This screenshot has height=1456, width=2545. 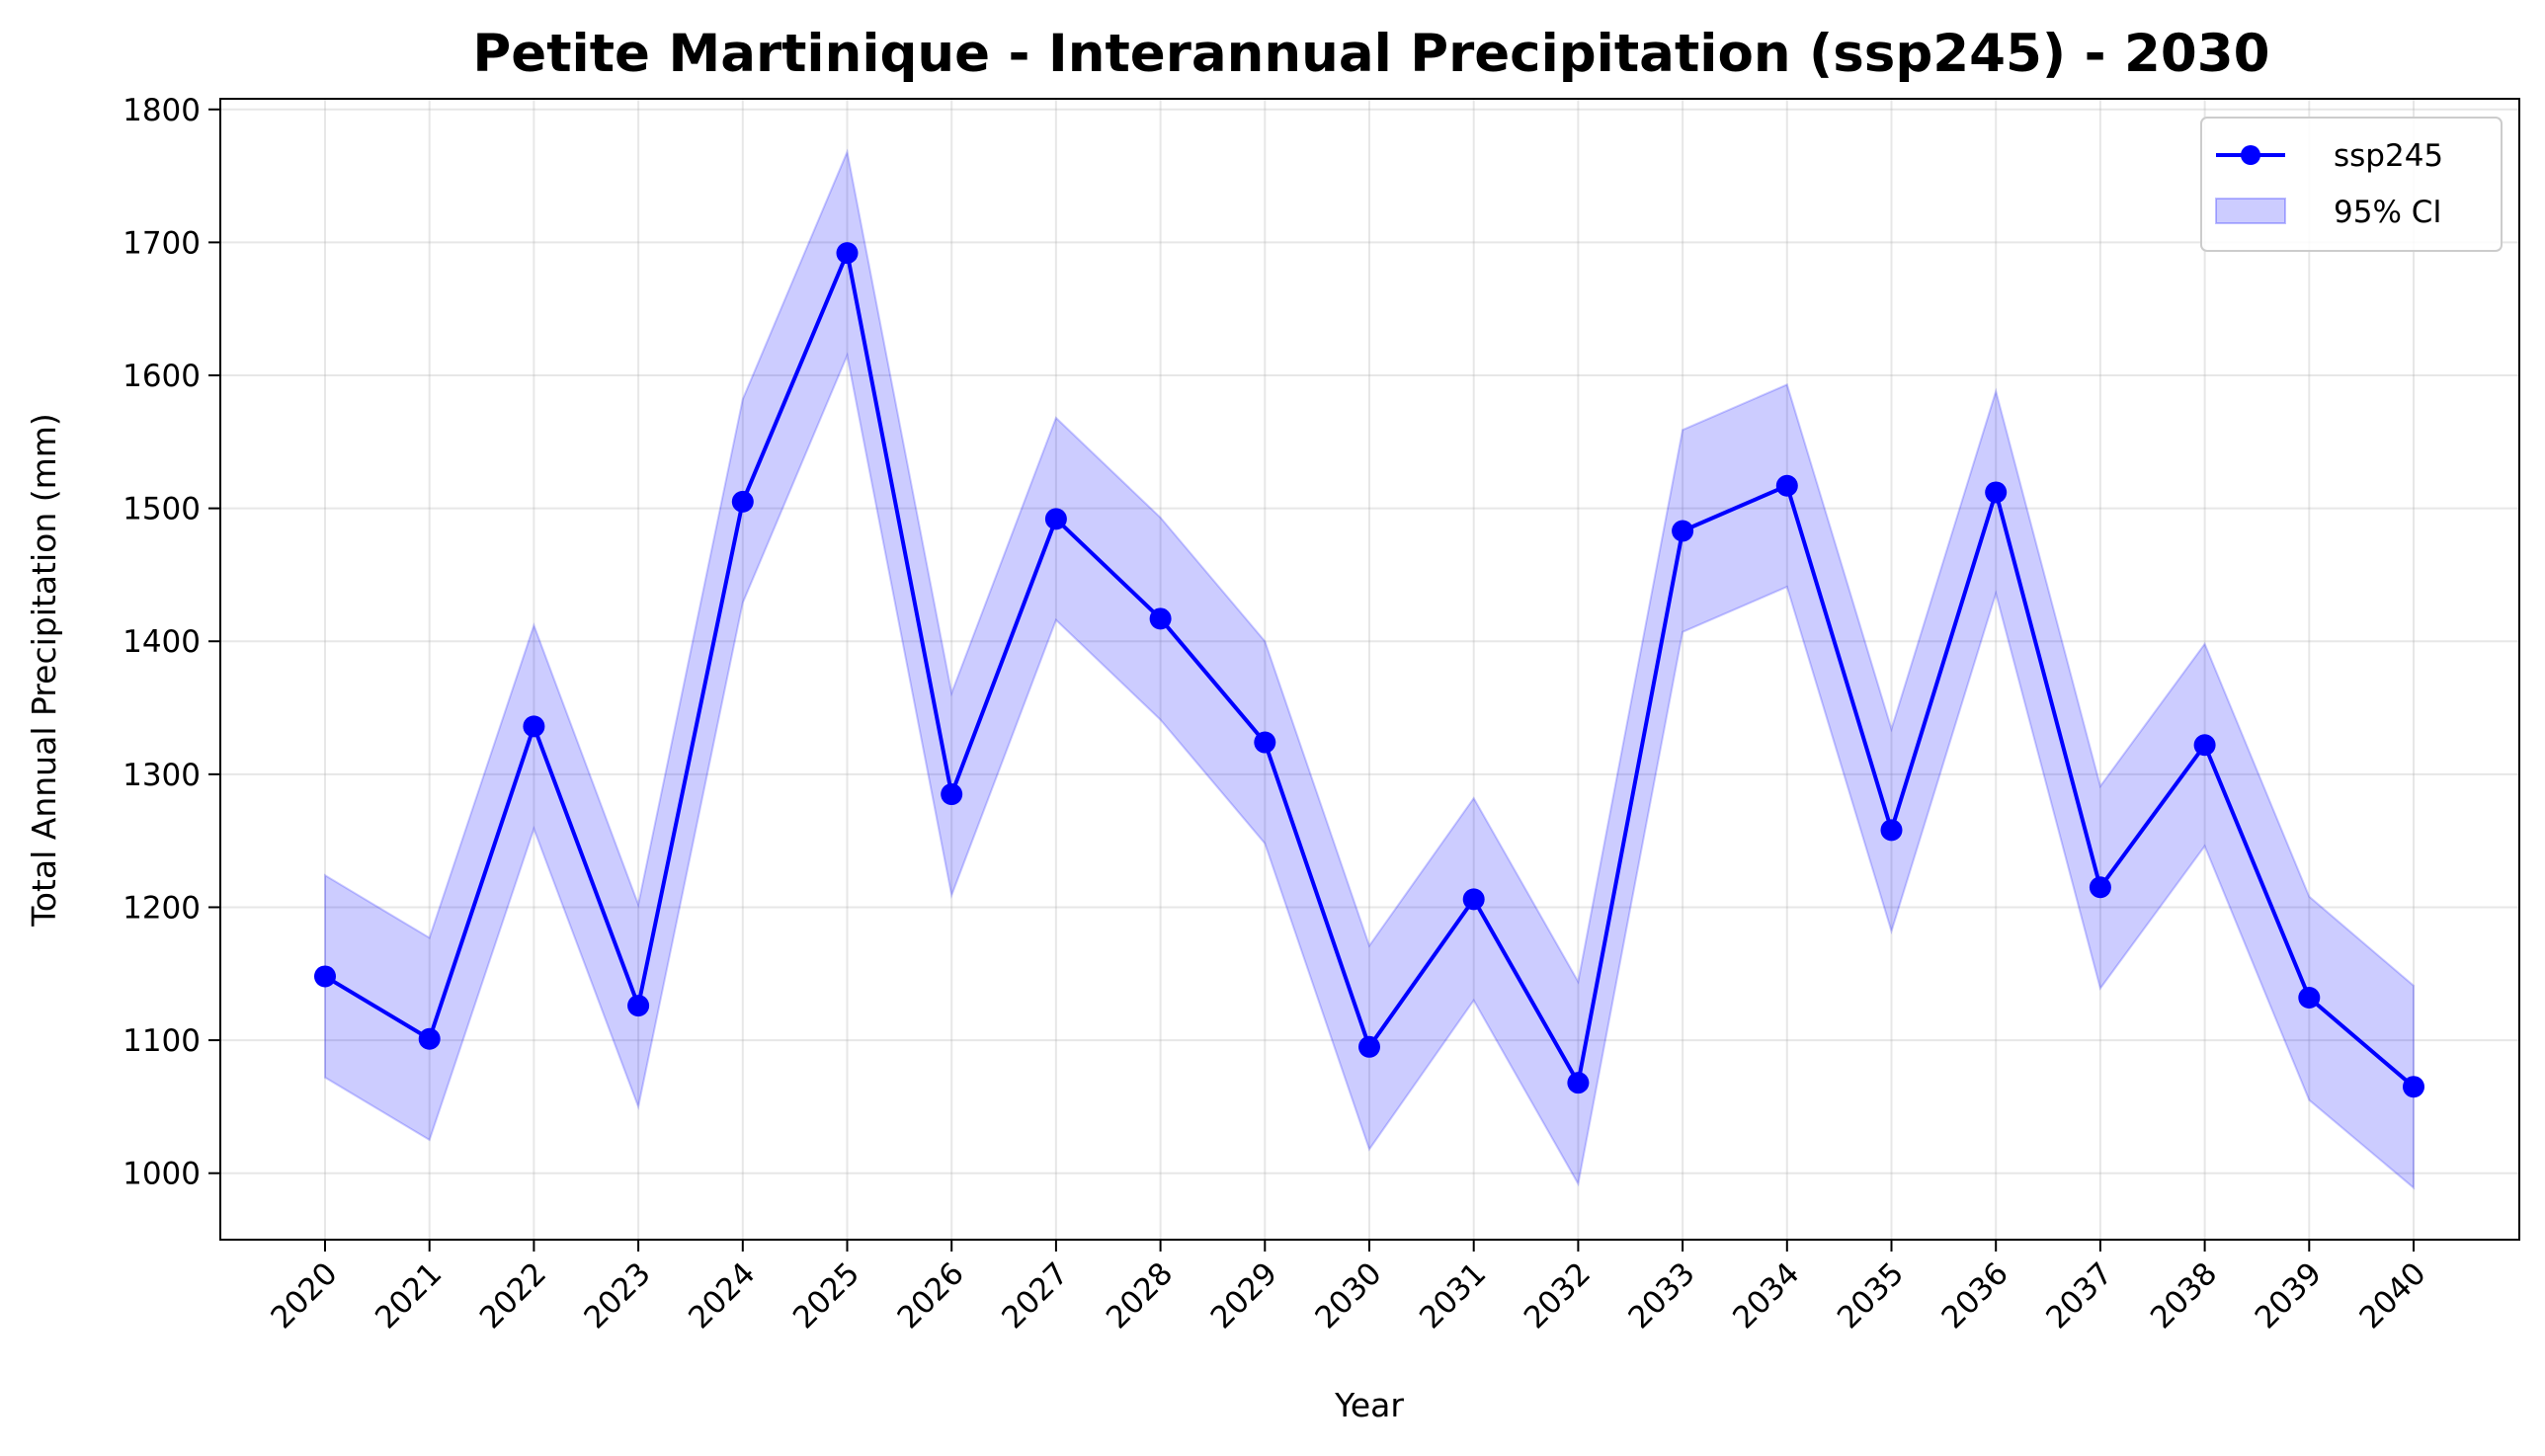 I want to click on y-axis: 1000 1100 1200 1300 1400 1500 1600 1700 1800, so click(x=171, y=642).